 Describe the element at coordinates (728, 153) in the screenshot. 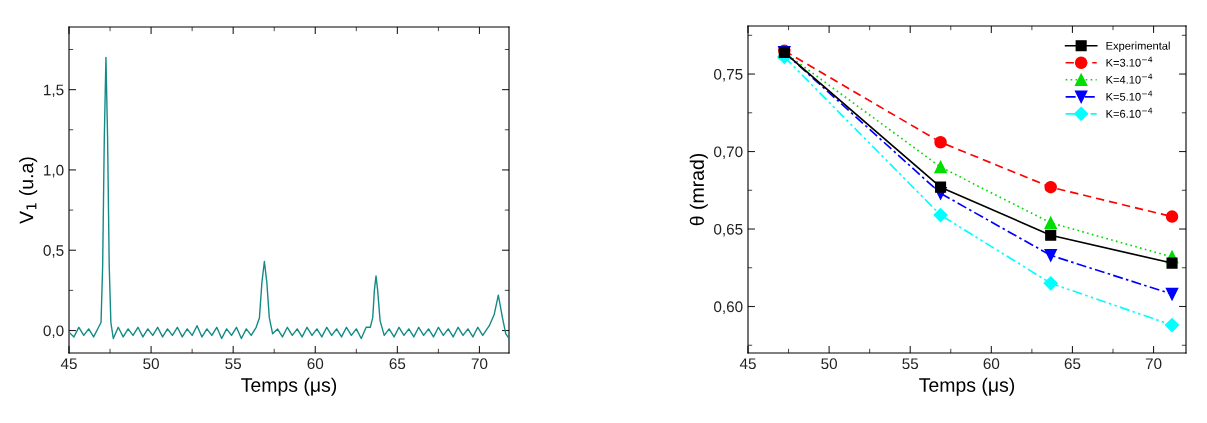

I see `y-tick-label: 0,70` at that location.